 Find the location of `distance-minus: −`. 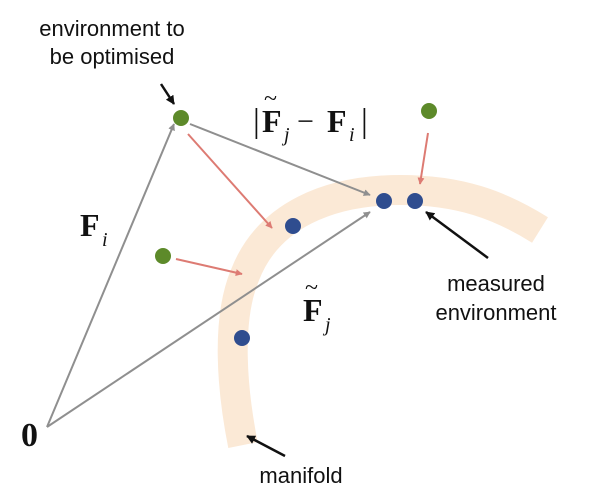

distance-minus: − is located at coordinates (305, 121).